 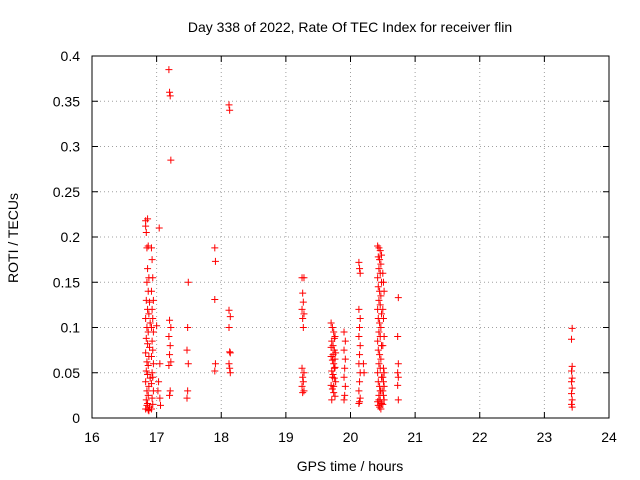 I want to click on y-tick-label: 0.25, so click(x=66, y=192).